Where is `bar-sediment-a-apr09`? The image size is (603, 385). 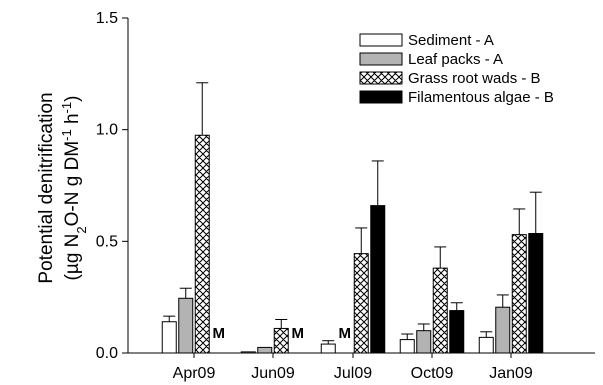 bar-sediment-a-apr09 is located at coordinates (169, 337).